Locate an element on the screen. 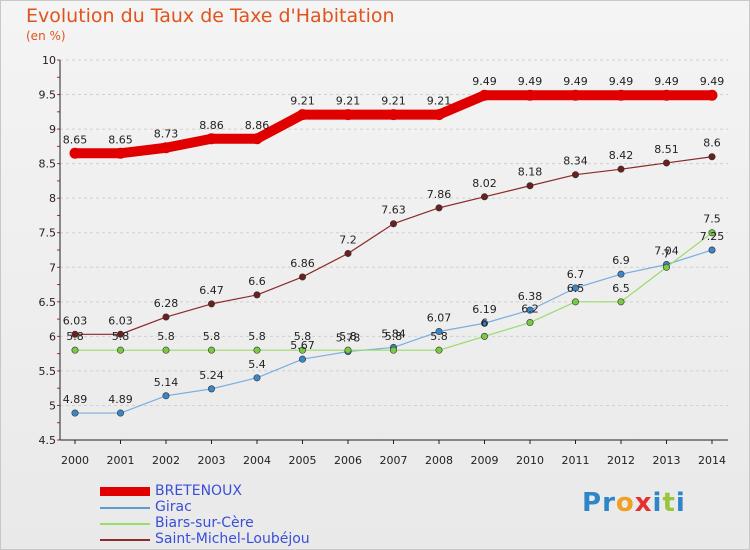 The width and height of the screenshot is (750, 550). y-tick-label: 7.5 is located at coordinates (48, 233).